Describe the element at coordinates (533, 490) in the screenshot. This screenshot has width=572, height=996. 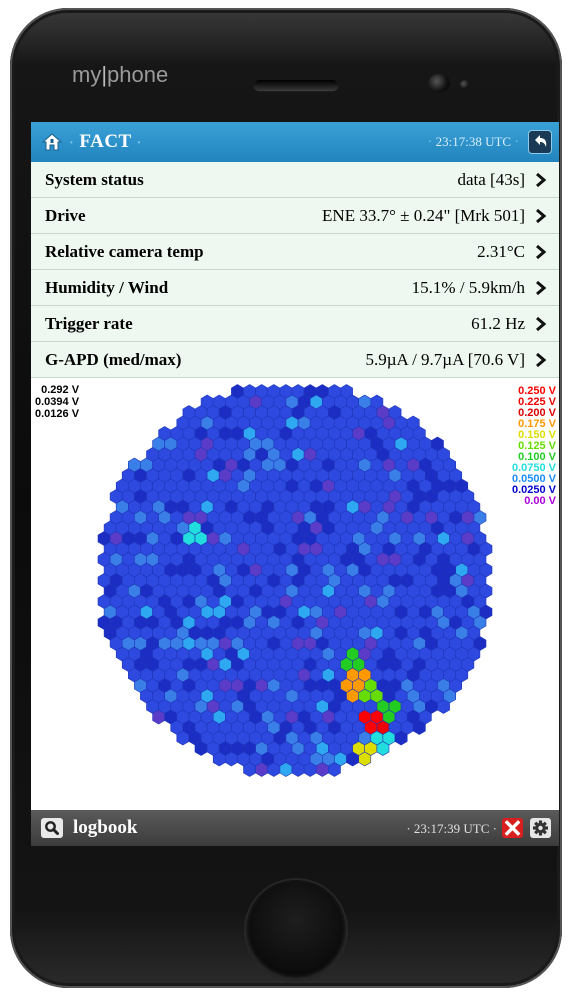
I see `scale-label: 0.0250 V` at that location.